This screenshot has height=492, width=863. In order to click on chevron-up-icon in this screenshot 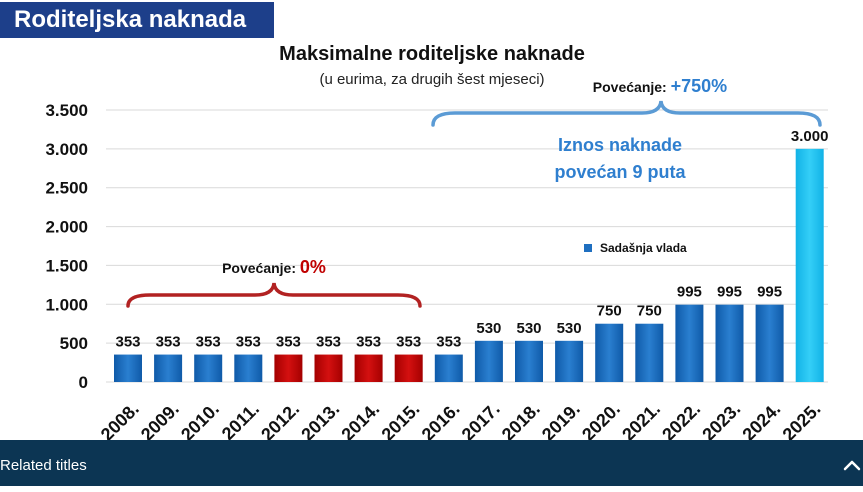, I will do `click(852, 466)`.